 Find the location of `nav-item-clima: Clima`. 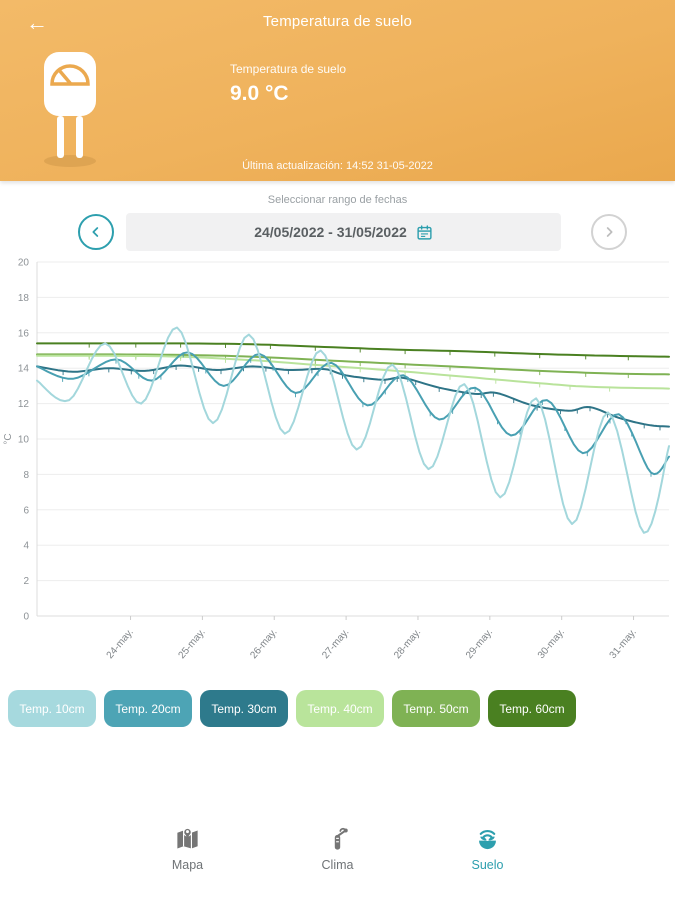

nav-item-clima: Clima is located at coordinates (338, 849).